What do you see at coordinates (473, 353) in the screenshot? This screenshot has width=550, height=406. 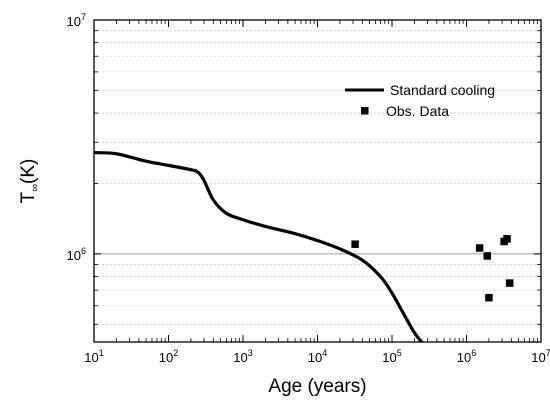 I see `x-tick-label-exponent: 6` at bounding box center [473, 353].